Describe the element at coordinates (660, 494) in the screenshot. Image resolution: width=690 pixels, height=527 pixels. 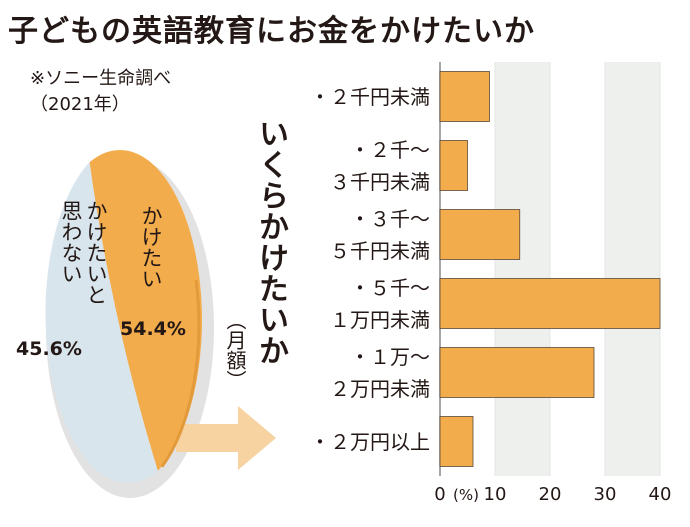
I see `x-tick-label-4: 40` at that location.